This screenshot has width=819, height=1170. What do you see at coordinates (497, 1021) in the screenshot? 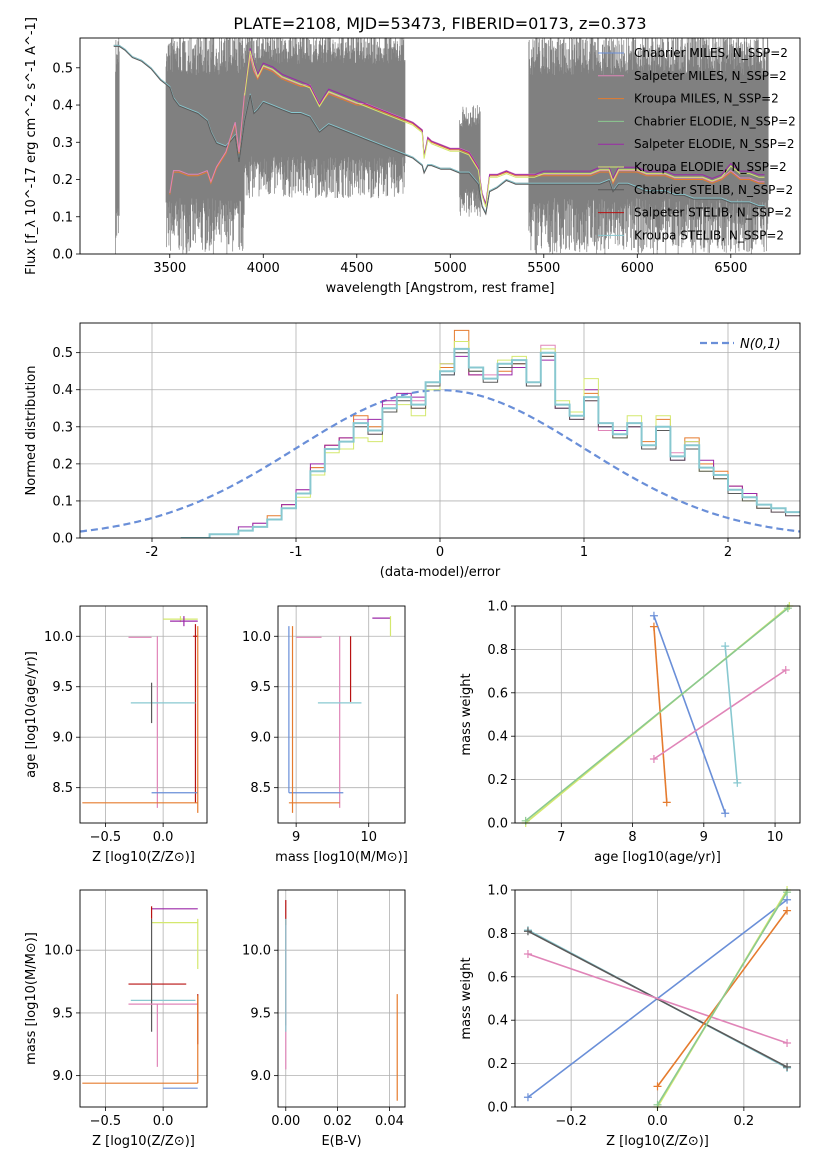
I see `y-tick-label: 0.4` at bounding box center [497, 1021].